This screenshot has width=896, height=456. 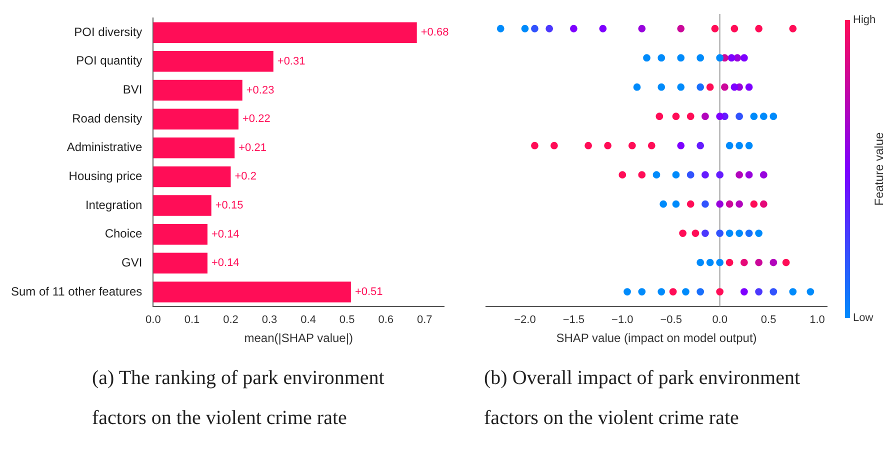 I want to click on x-tick-label: −1.0, so click(x=623, y=320).